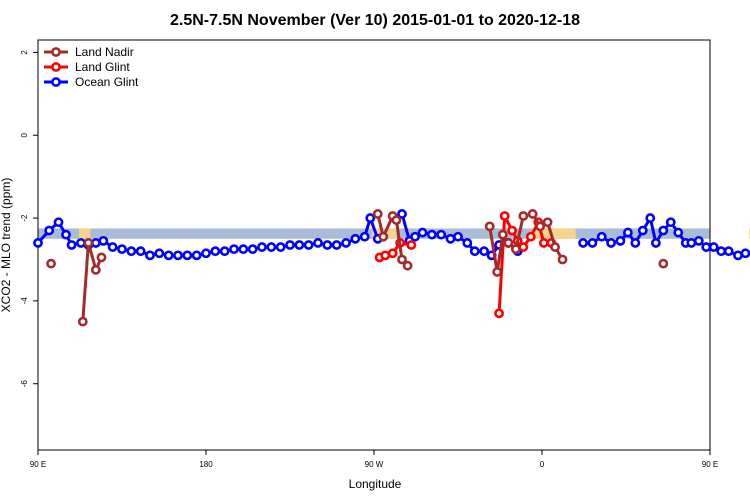  I want to click on legend-marker-land-glint, so click(56, 67).